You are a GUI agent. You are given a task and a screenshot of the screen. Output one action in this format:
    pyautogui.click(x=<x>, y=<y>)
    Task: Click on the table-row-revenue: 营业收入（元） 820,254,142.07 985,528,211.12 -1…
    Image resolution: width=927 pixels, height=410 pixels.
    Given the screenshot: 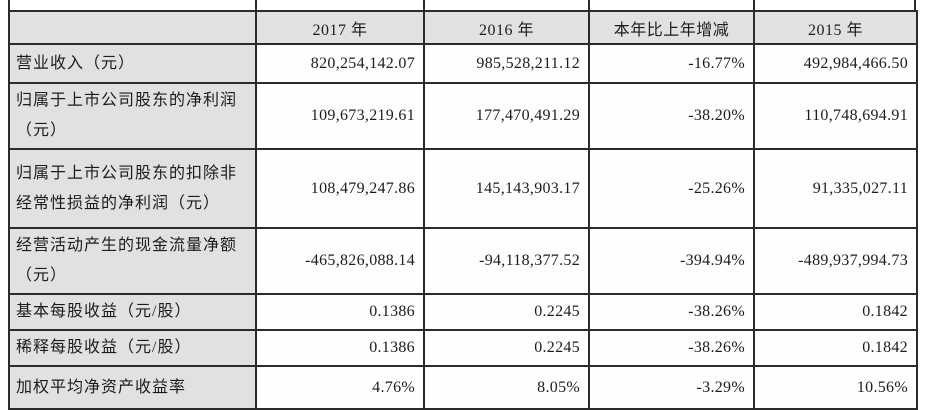 What is the action you would take?
    pyautogui.click(x=463, y=63)
    